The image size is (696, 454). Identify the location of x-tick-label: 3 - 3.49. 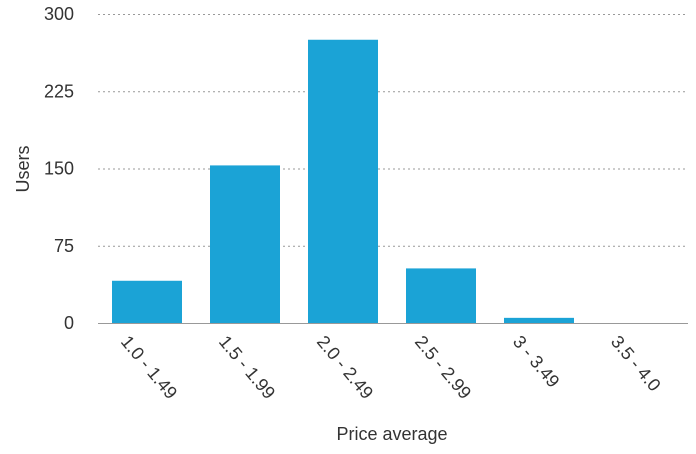
(536, 362).